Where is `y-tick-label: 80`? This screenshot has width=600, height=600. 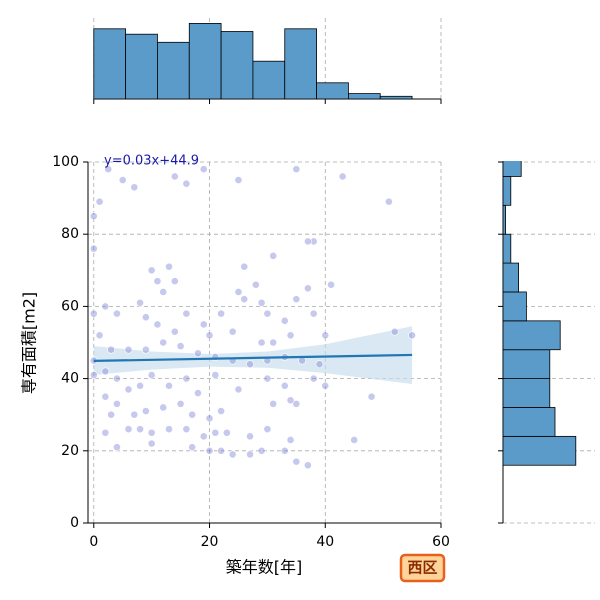
y-tick-label: 80 is located at coordinates (70, 234).